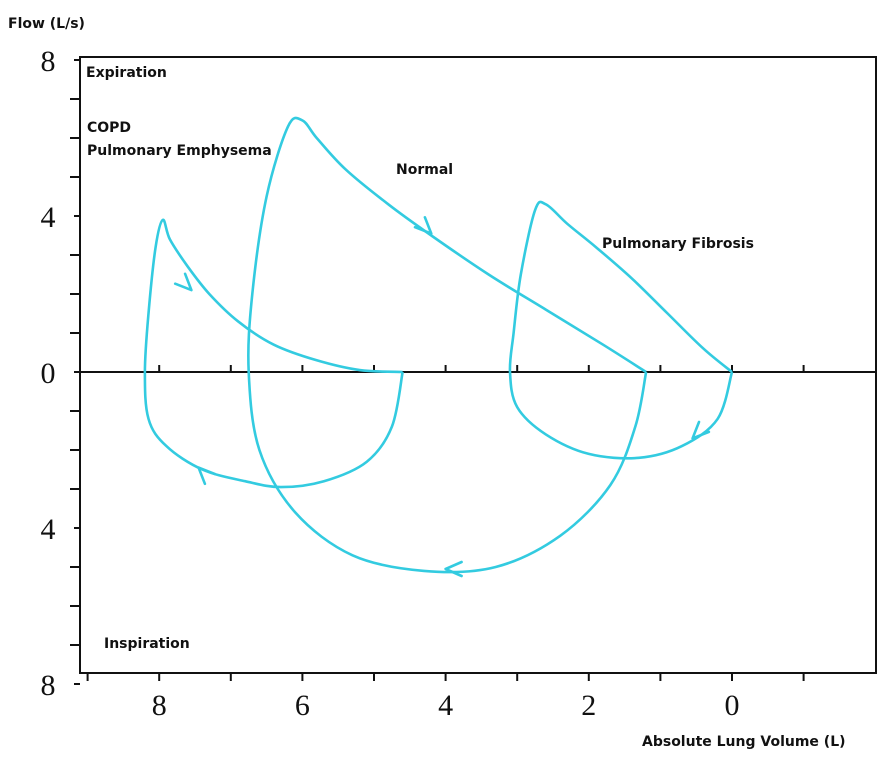  Describe the element at coordinates (302, 705) in the screenshot. I see `x-tick-label: 6` at that location.